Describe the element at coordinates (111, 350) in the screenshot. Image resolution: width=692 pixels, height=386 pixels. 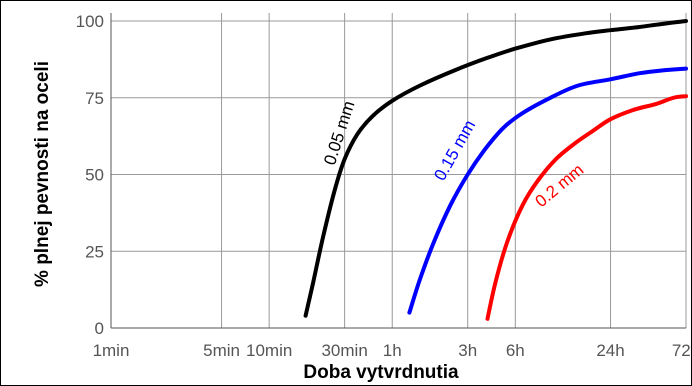
I see `x-tick-label: 1min` at that location.